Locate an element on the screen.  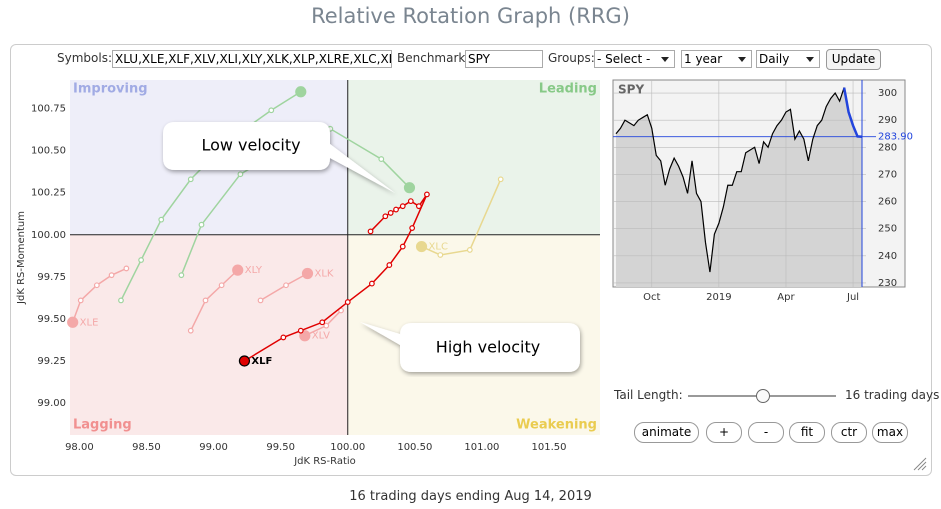
tool-button: max is located at coordinates (890, 432).